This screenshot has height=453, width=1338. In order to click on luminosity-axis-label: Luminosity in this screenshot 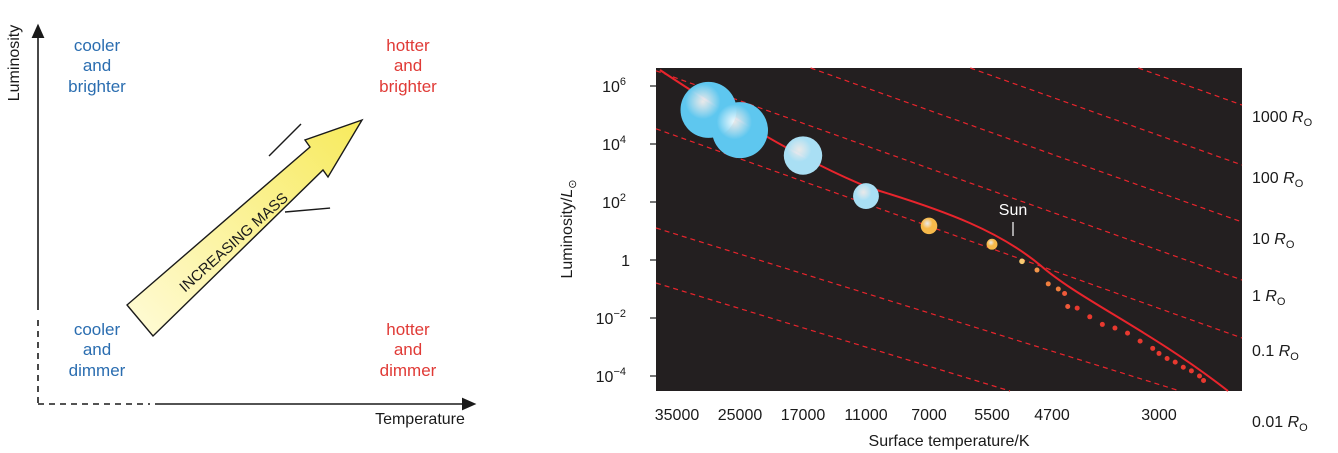, I will do `click(14, 63)`.